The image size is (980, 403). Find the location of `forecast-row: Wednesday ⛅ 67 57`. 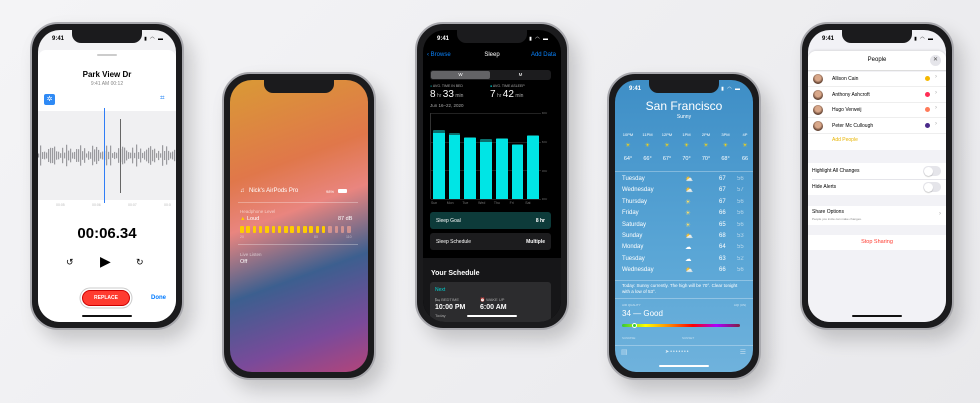

forecast-row: Wednesday ⛅ 67 57 is located at coordinates (684, 190).